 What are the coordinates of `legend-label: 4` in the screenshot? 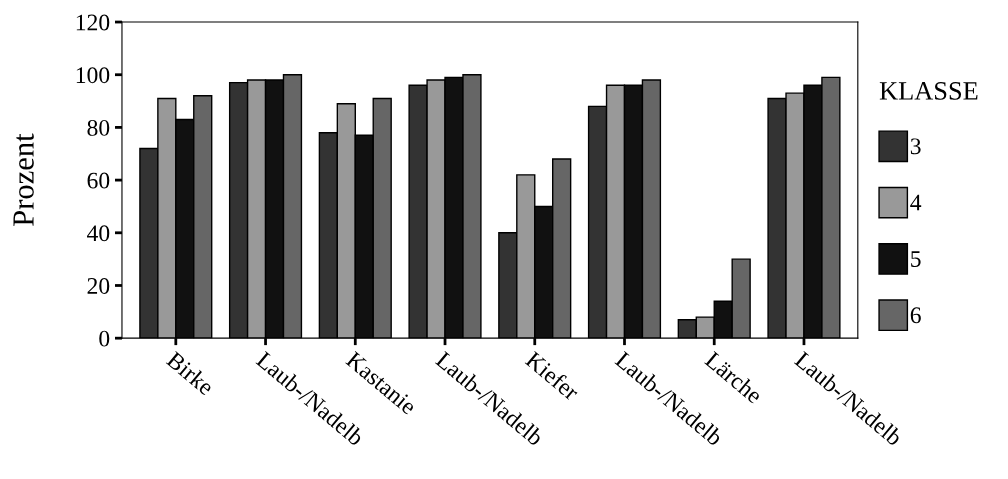 It's located at (916, 202).